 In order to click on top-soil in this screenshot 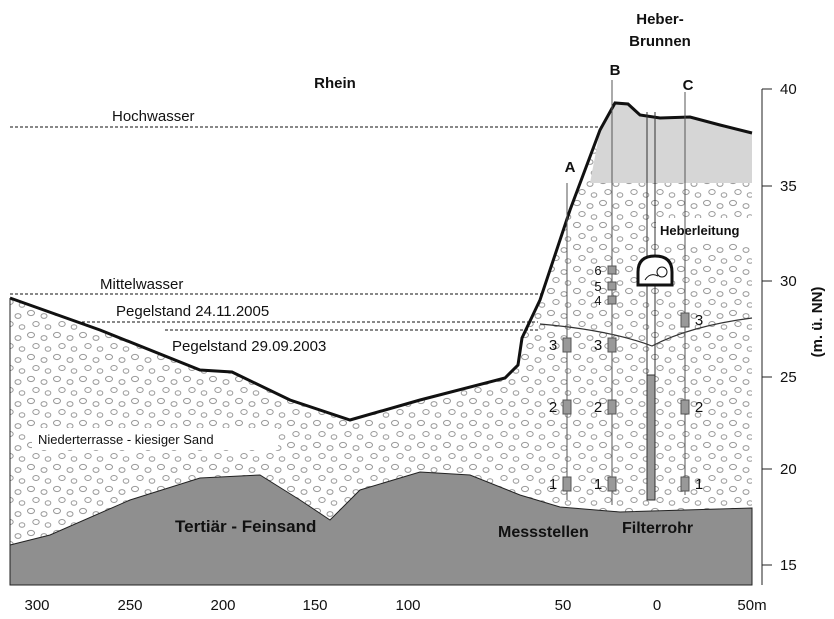, I will do `click(671, 143)`.